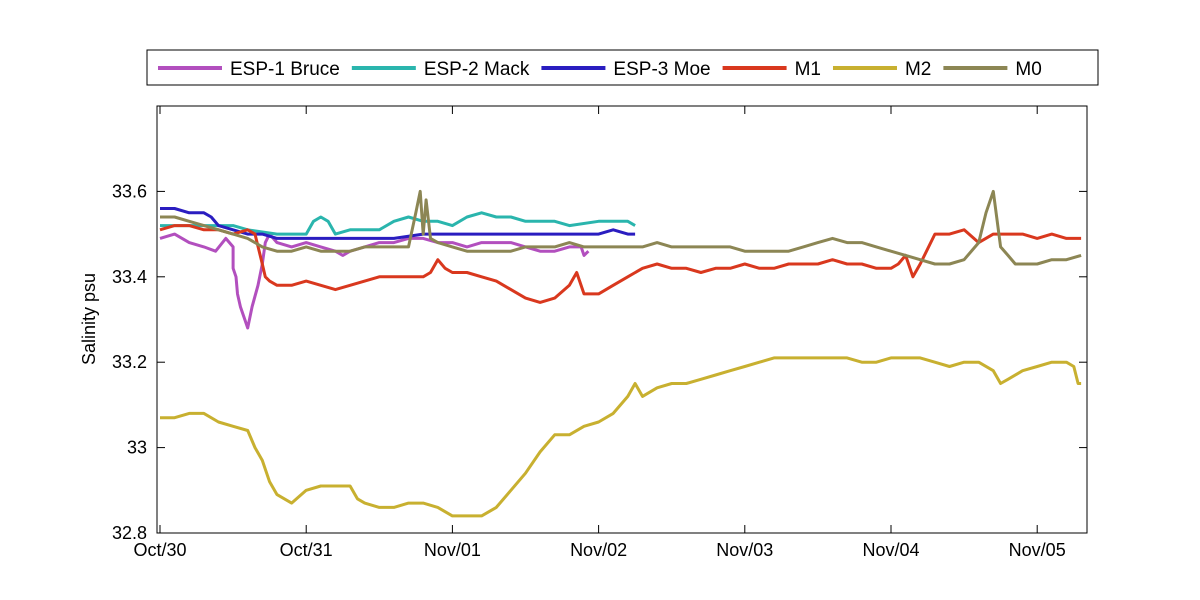 The height and width of the screenshot is (600, 1200). What do you see at coordinates (129, 191) in the screenshot?
I see `y-tick-label: 33.6` at bounding box center [129, 191].